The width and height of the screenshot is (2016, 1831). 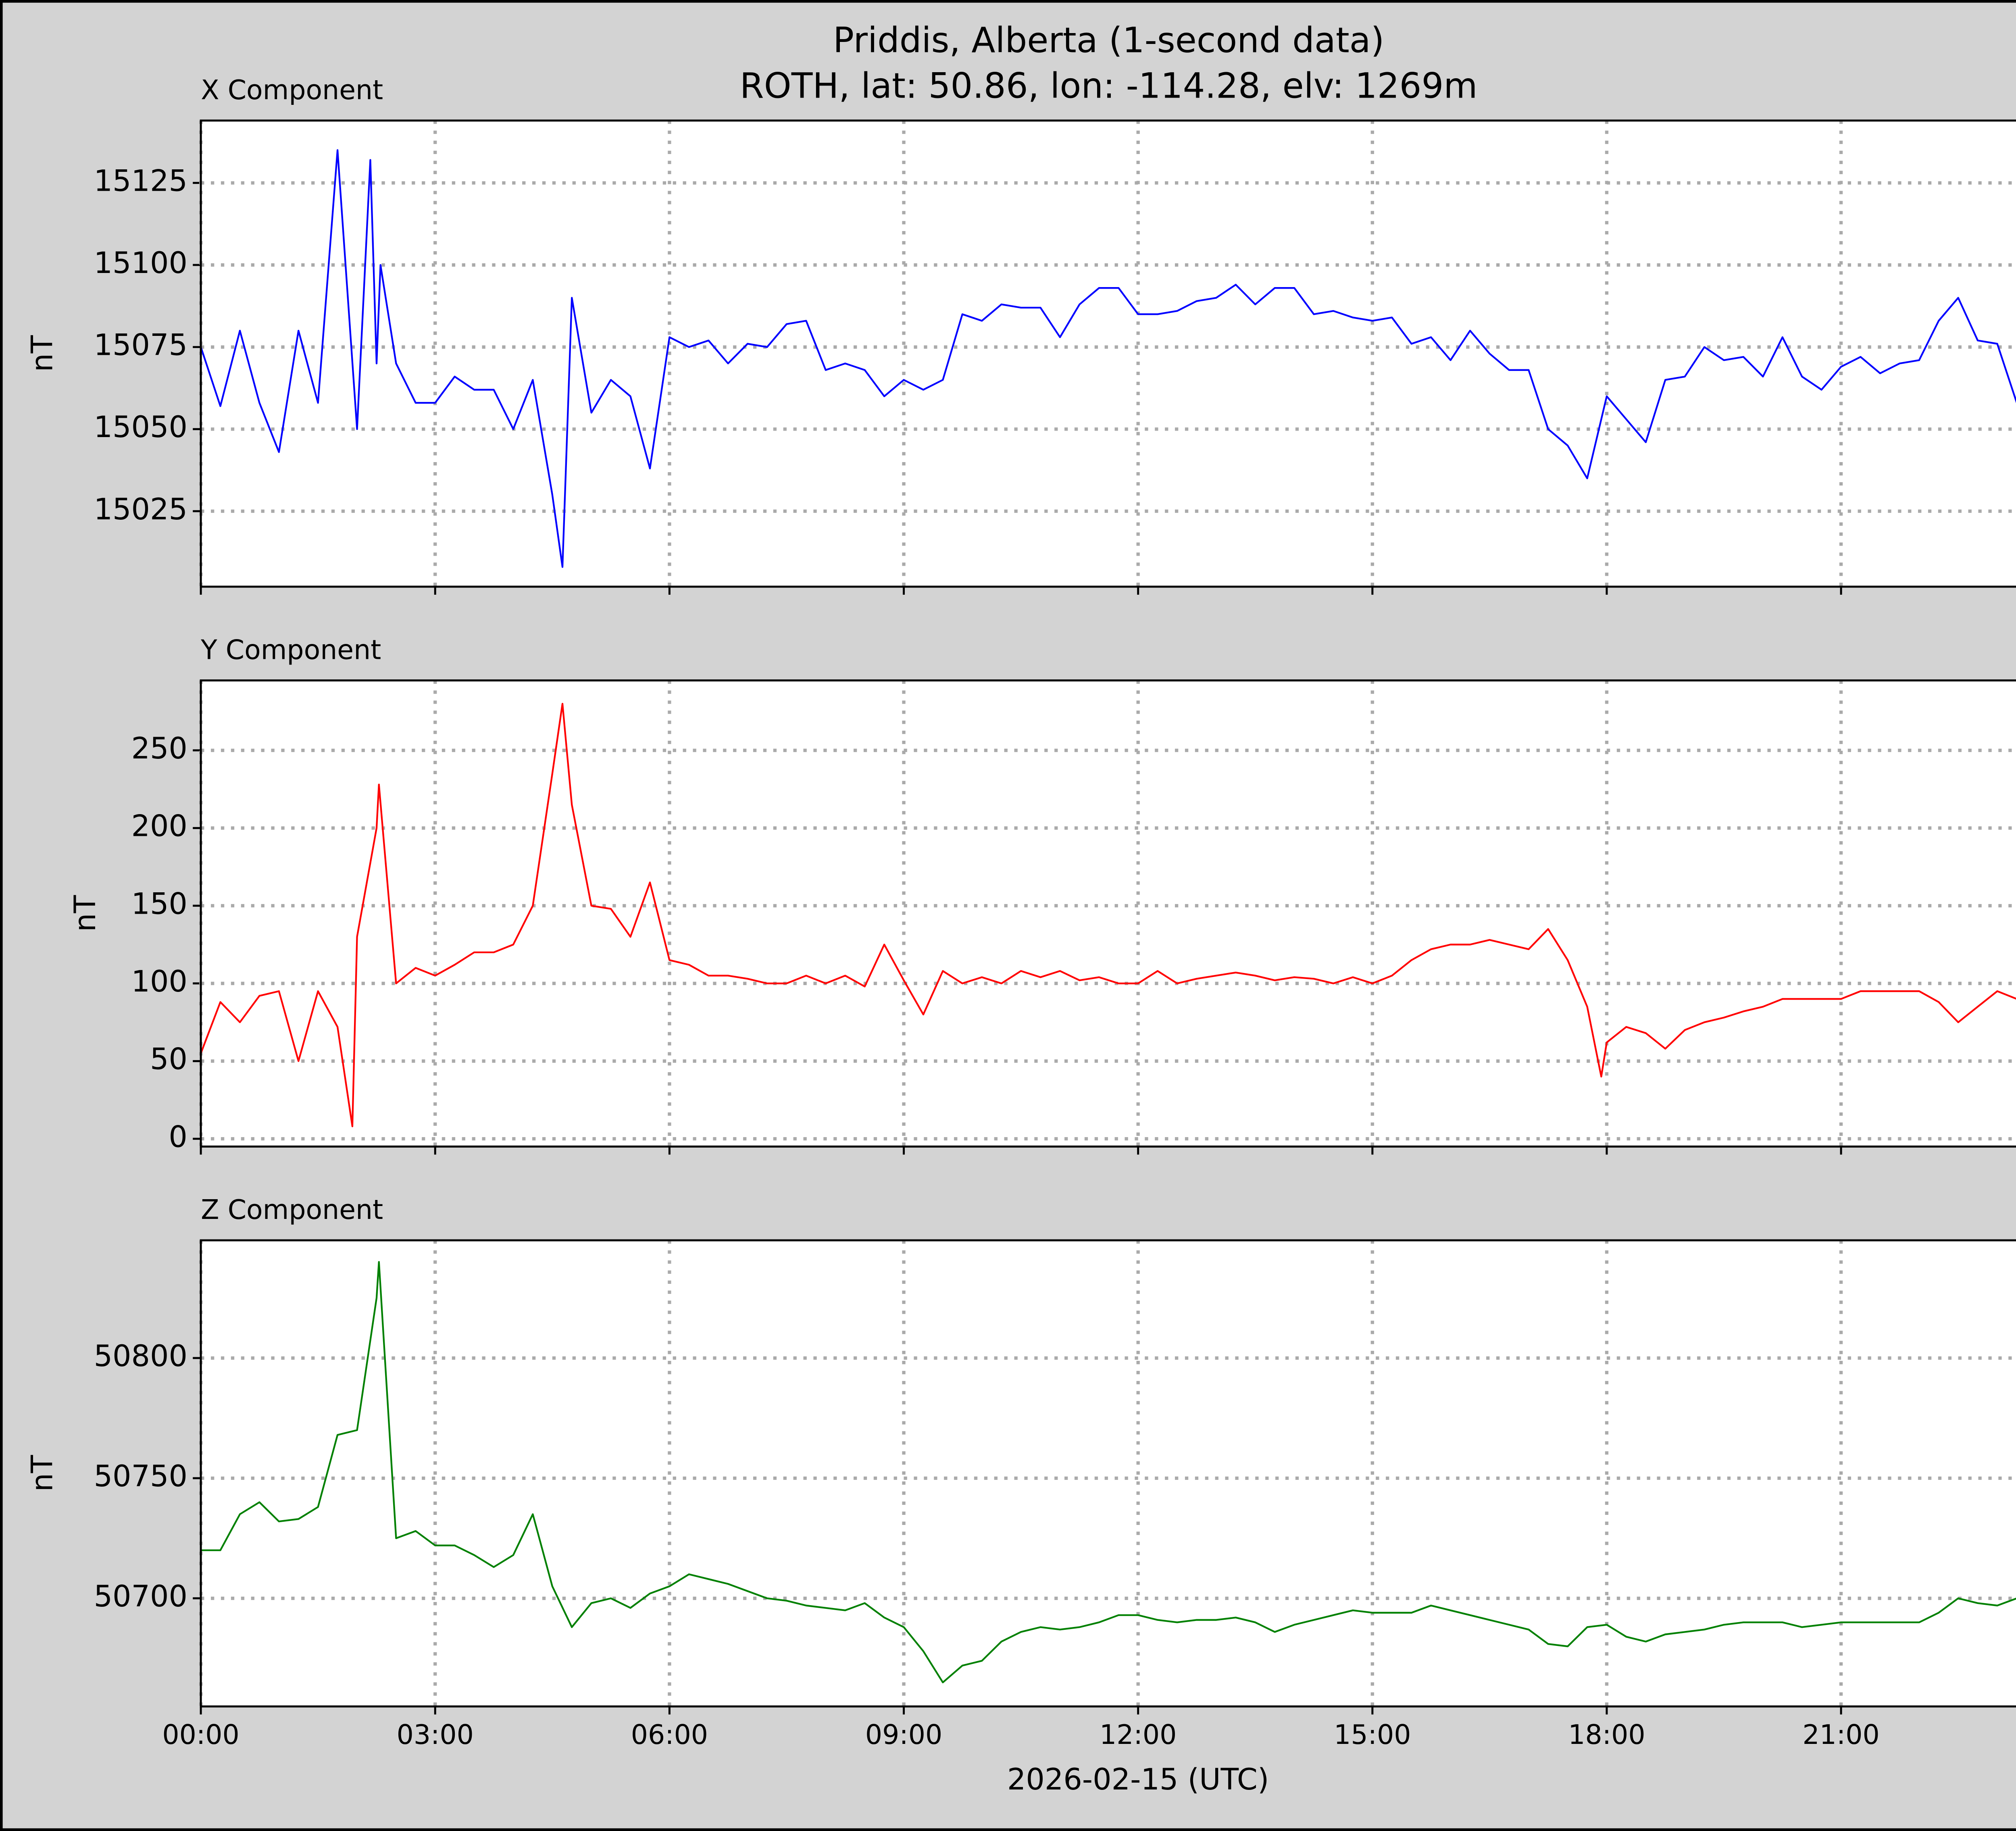 I want to click on x-tick-label: 18:00, so click(x=1606, y=1734).